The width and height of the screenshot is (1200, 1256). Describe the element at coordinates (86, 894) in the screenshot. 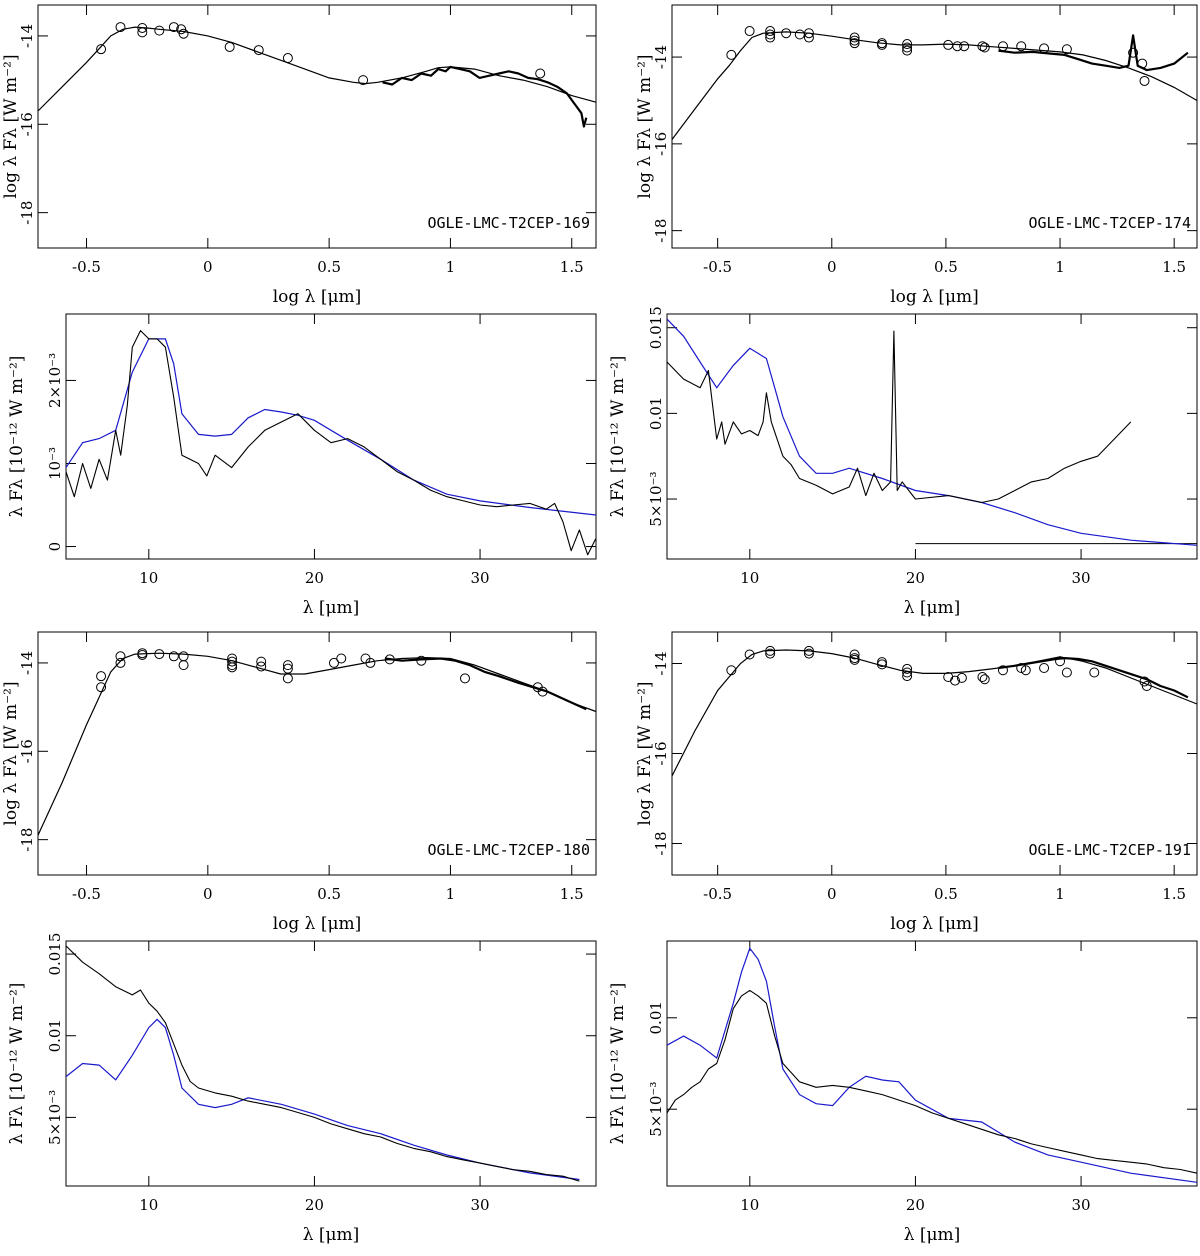

I see `x-tick-label: -0.5` at that location.